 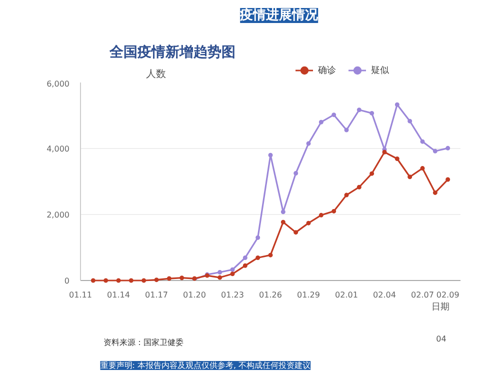 What do you see at coordinates (441, 307) in the screenshot?
I see `x-axis-title: 日期` at bounding box center [441, 307].